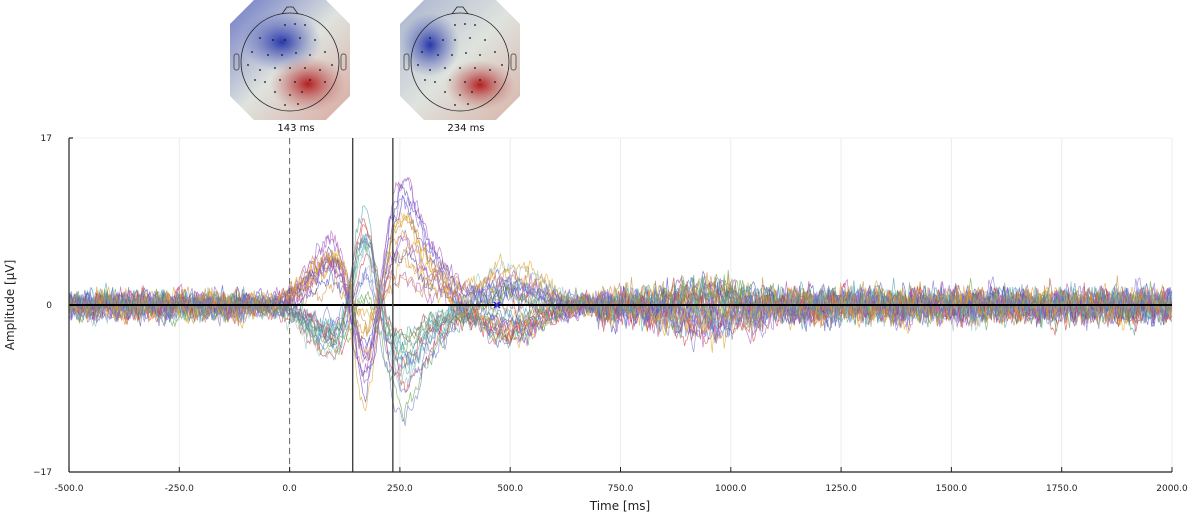  Describe the element at coordinates (179, 489) in the screenshot. I see `x-tick-label: -250.0` at that location.